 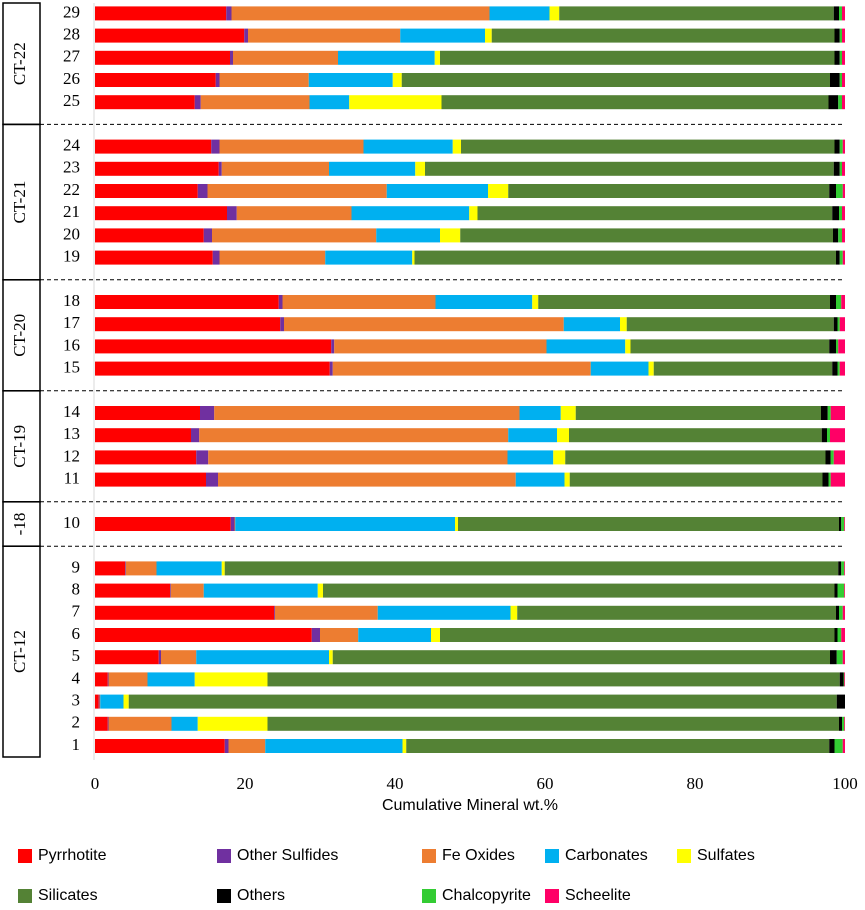 I want to click on group-box, so click(x=21, y=64).